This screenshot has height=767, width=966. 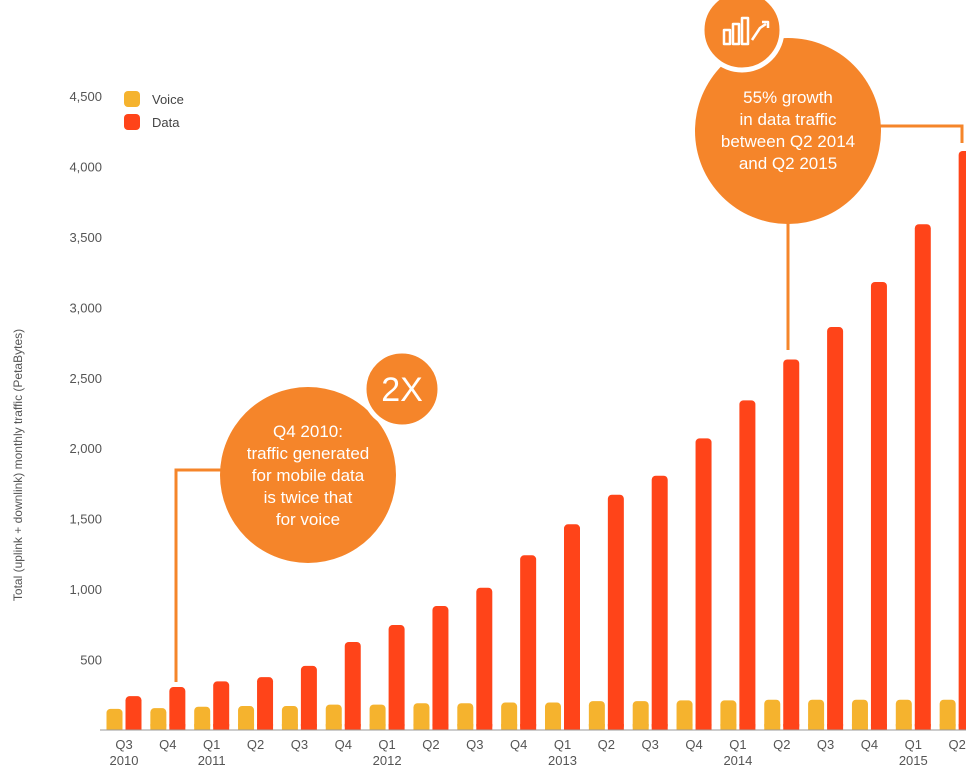 I want to click on callout-q4-2010-connector, so click(x=200, y=575).